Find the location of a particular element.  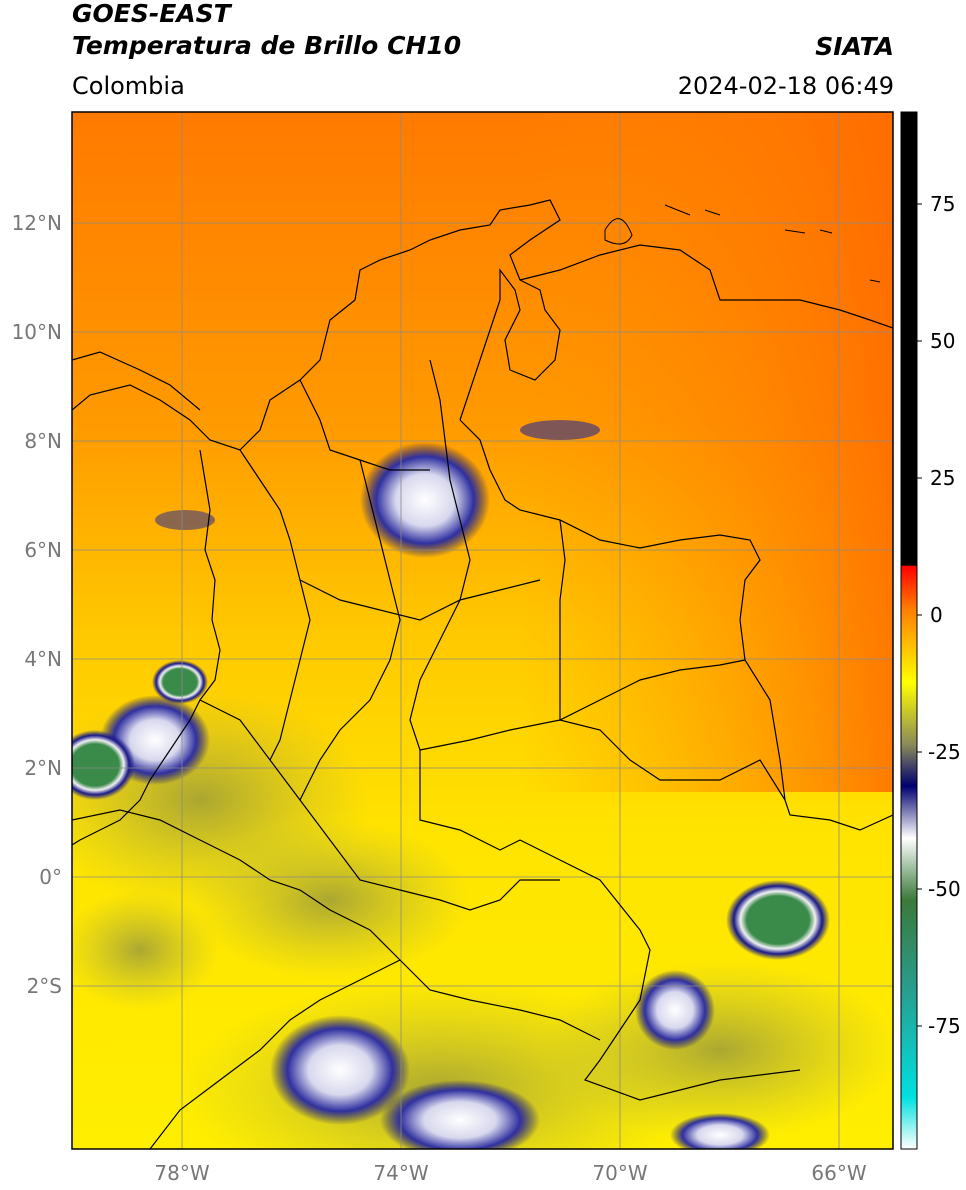

border-ecuador-peru is located at coordinates (336, 925).